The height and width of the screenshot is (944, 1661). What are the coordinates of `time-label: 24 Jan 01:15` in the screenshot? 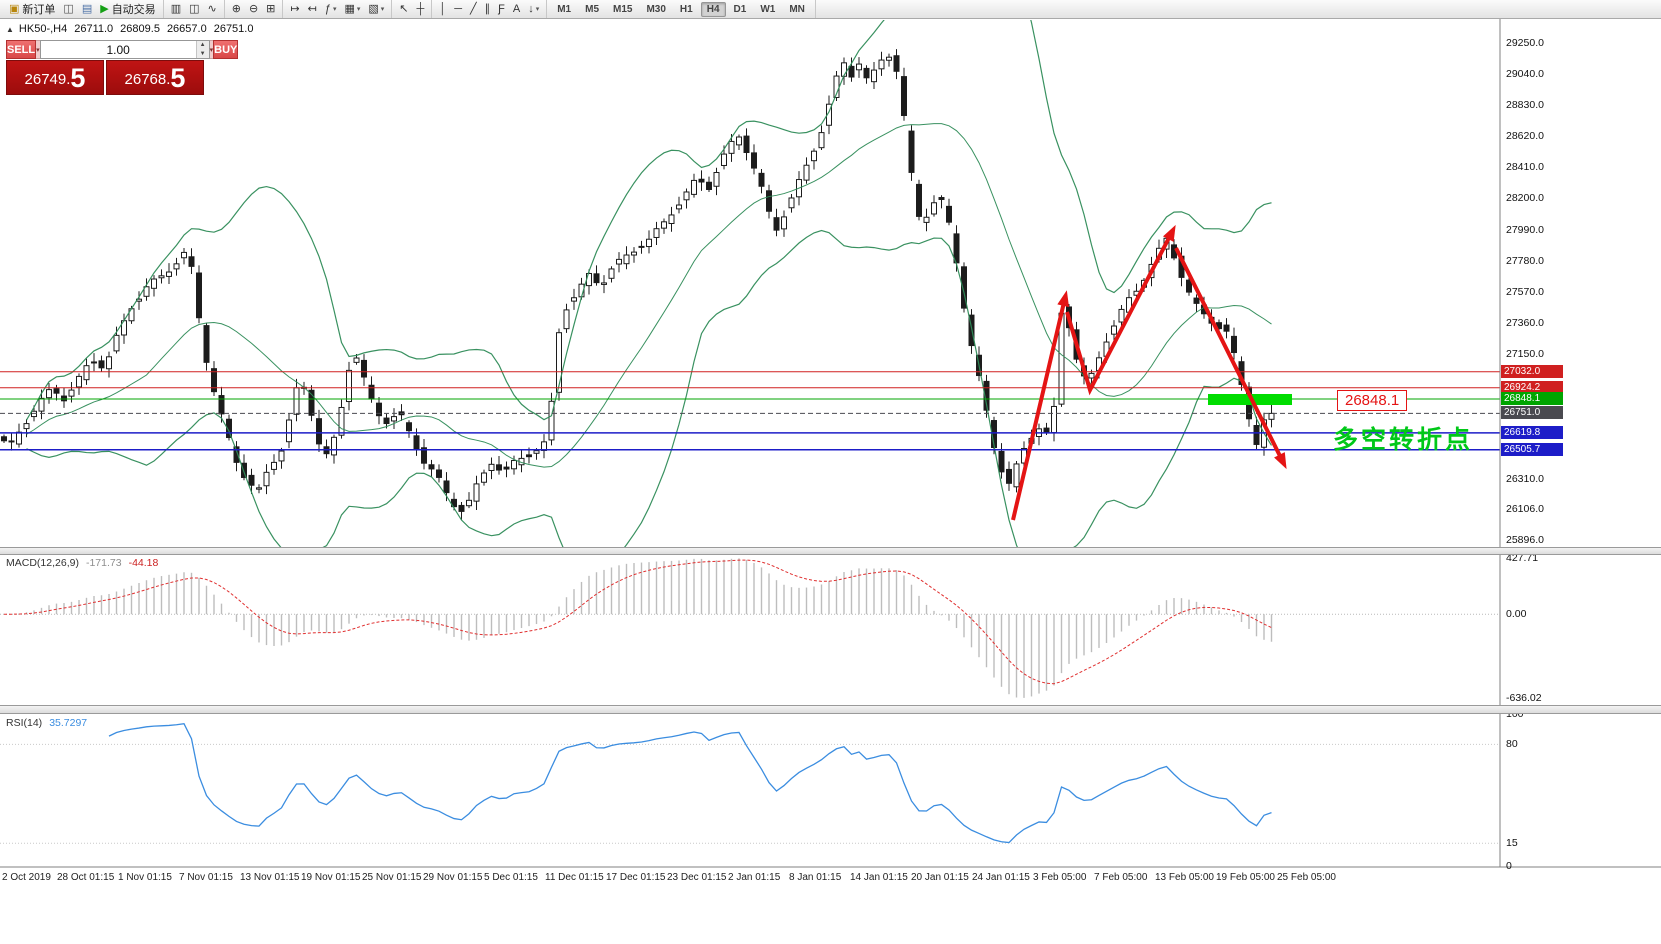 It's located at (1001, 877).